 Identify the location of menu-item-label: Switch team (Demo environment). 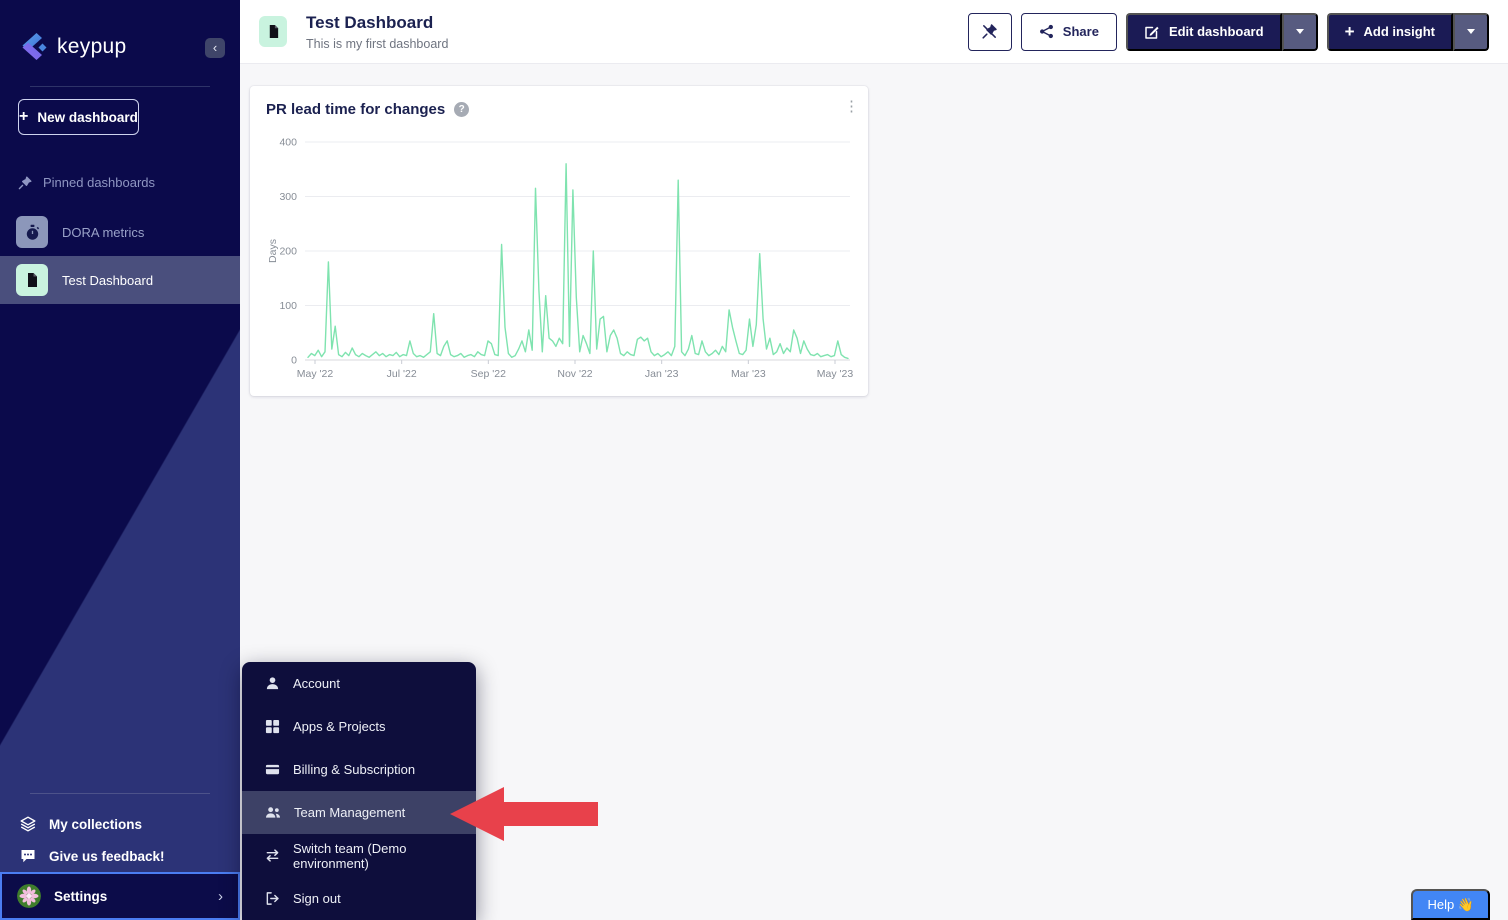
(350, 855).